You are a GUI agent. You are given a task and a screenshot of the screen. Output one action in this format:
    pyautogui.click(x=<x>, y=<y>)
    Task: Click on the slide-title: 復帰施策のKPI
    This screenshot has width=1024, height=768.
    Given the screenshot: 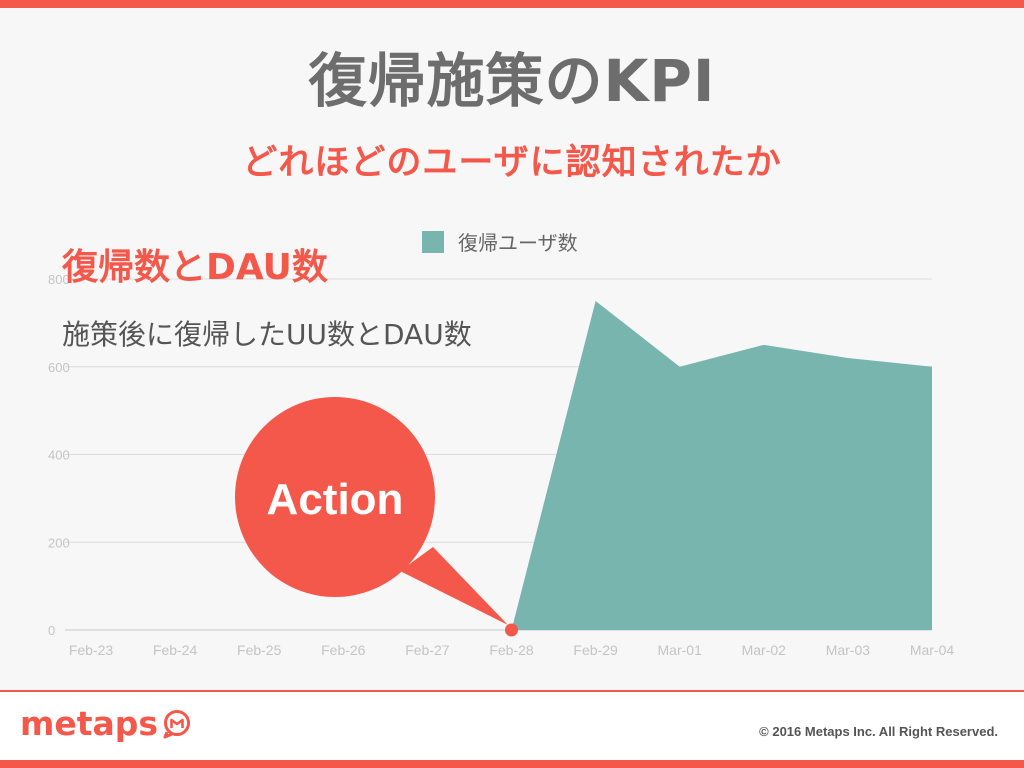 What is the action you would take?
    pyautogui.click(x=512, y=81)
    